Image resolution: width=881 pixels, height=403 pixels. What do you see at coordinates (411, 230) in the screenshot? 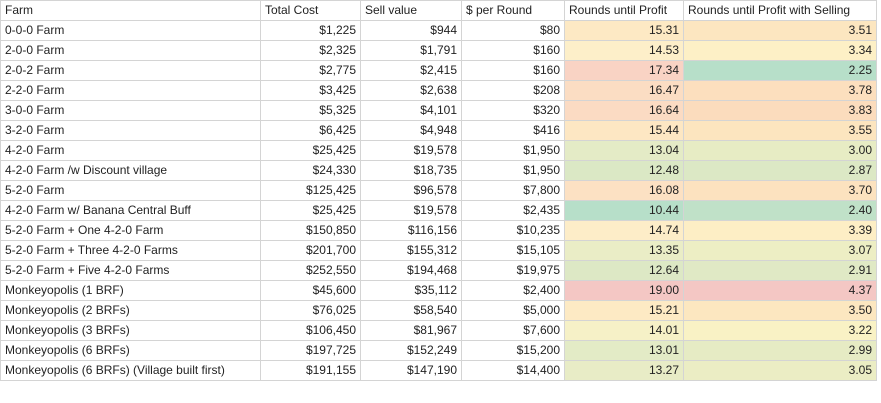
I see `cell-sell-value: $116,156` at bounding box center [411, 230].